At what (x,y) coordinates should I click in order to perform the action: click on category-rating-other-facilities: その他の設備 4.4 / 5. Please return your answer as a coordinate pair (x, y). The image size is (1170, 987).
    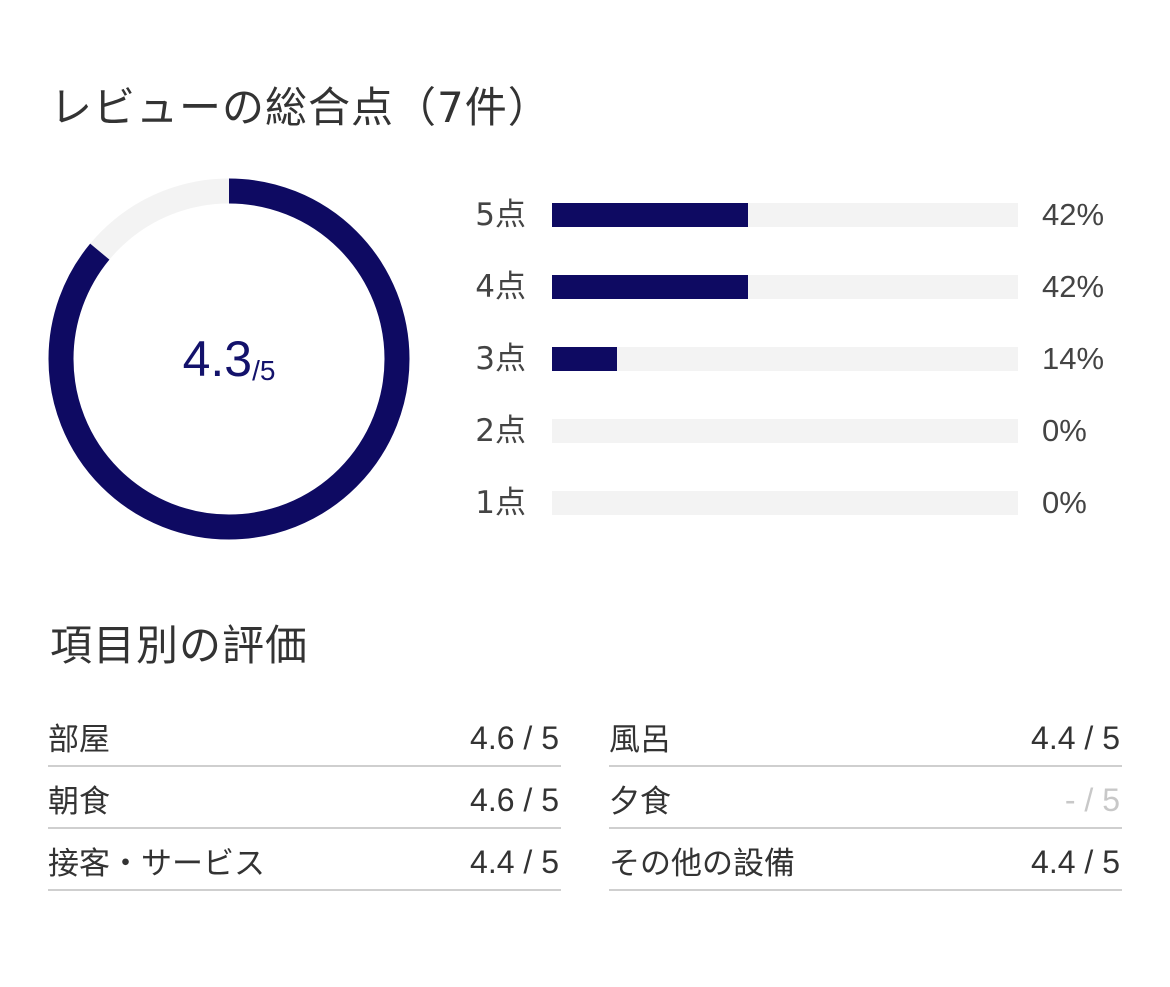
    Looking at the image, I should click on (865, 860).